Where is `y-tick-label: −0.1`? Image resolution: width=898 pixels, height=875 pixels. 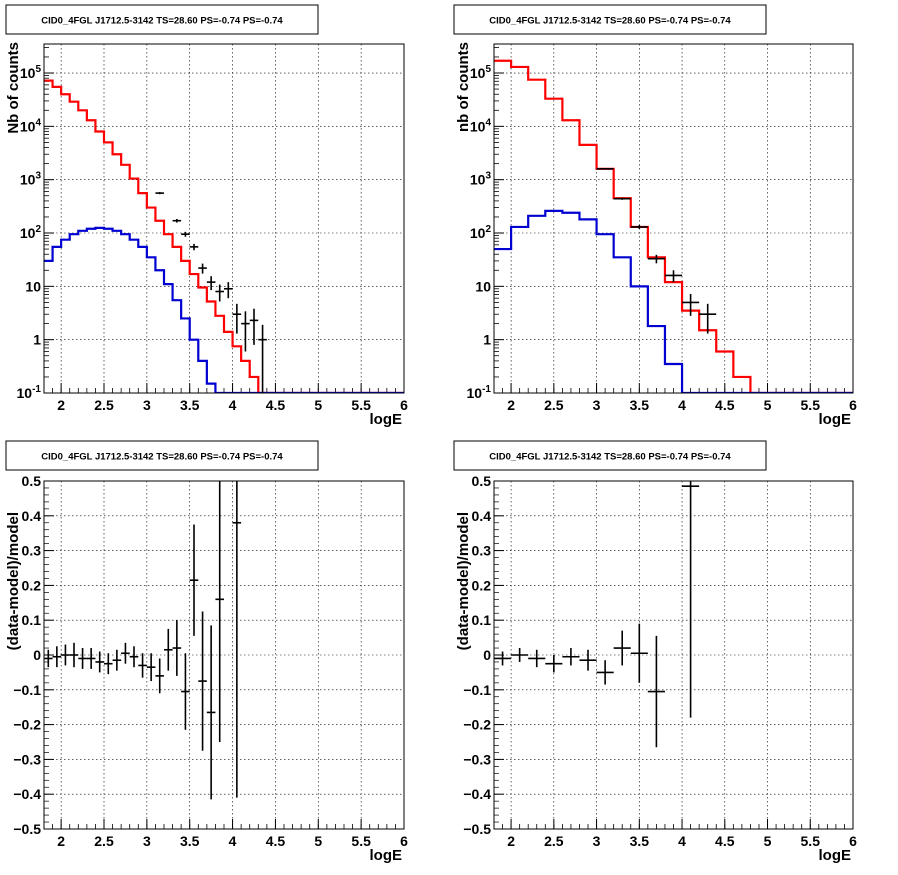 y-tick-label: −0.1 is located at coordinates (477, 690).